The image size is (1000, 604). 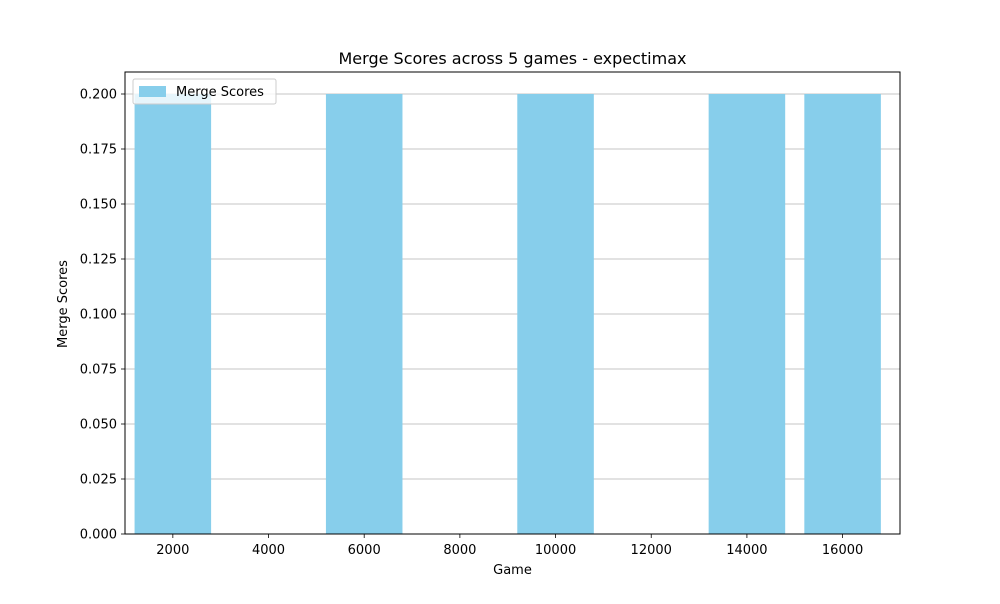 I want to click on x-tick-label: 2000, so click(x=172, y=550).